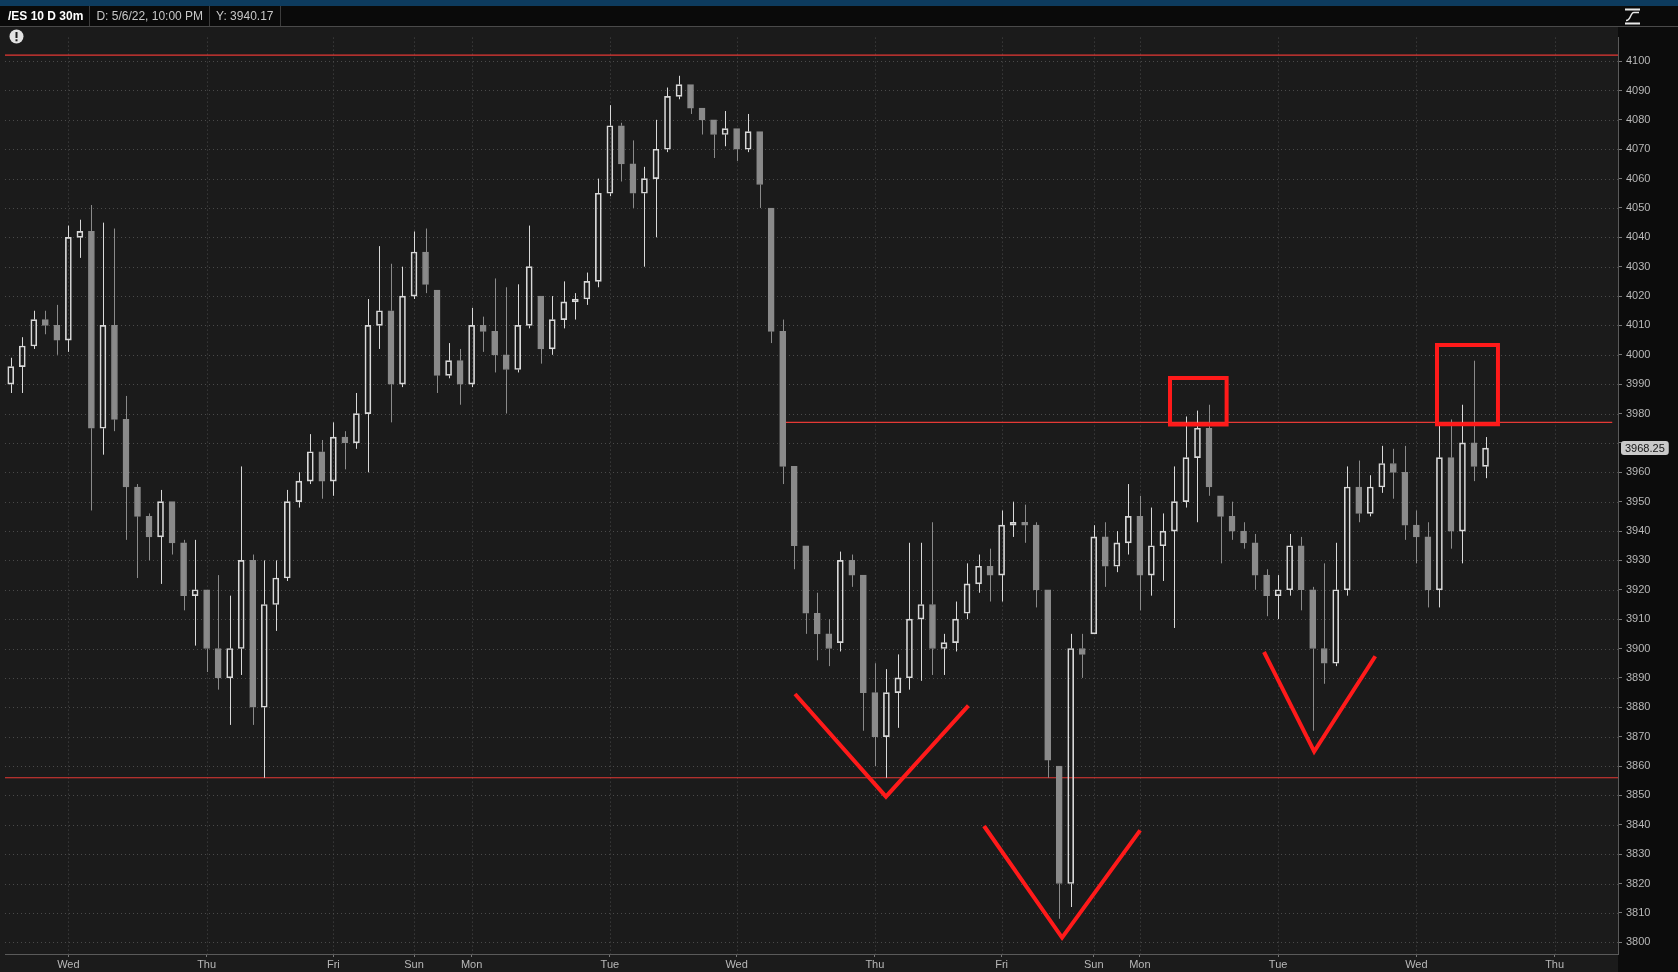 This screenshot has width=1678, height=972. What do you see at coordinates (1638, 765) in the screenshot?
I see `y-tick-label: 3860` at bounding box center [1638, 765].